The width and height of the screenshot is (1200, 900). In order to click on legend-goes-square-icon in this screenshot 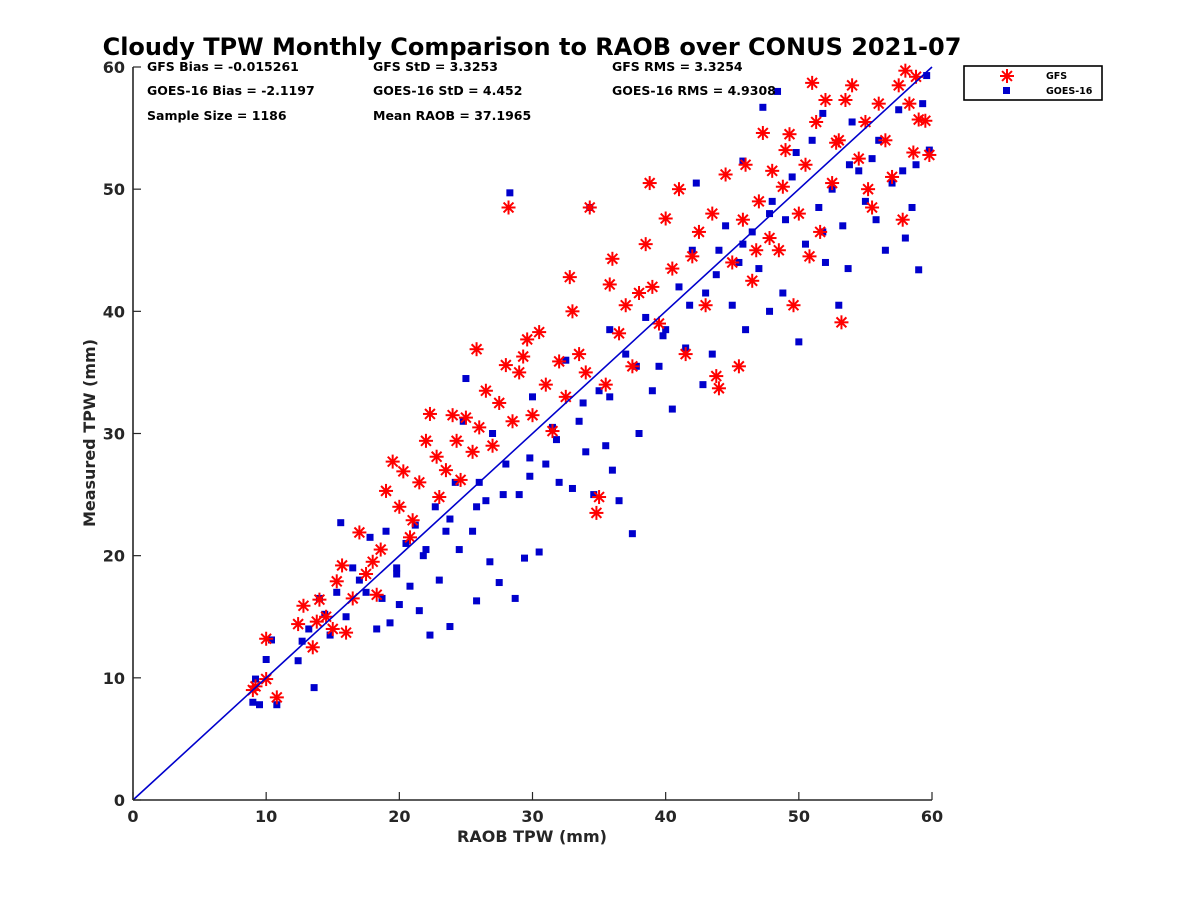, I will do `click(1006, 90)`.